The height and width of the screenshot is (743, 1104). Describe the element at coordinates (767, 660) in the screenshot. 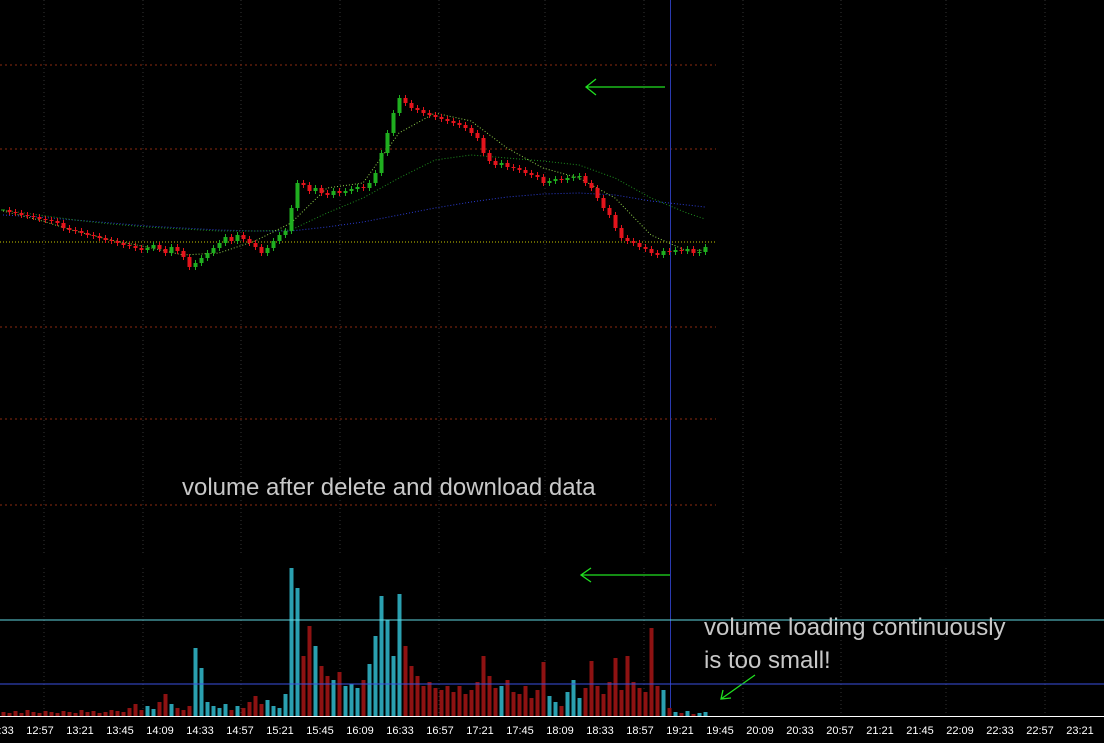

I see `annotation: is too small!` at that location.